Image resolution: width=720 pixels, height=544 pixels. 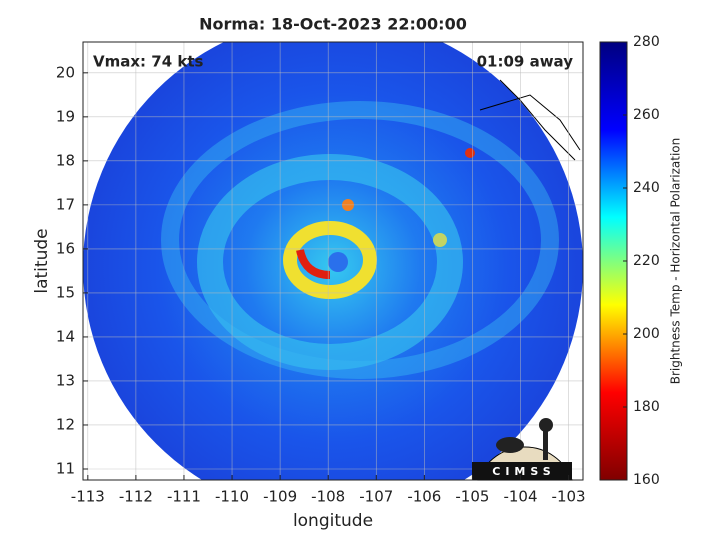 I want to click on x-tick-label: -110, so click(x=232, y=497).